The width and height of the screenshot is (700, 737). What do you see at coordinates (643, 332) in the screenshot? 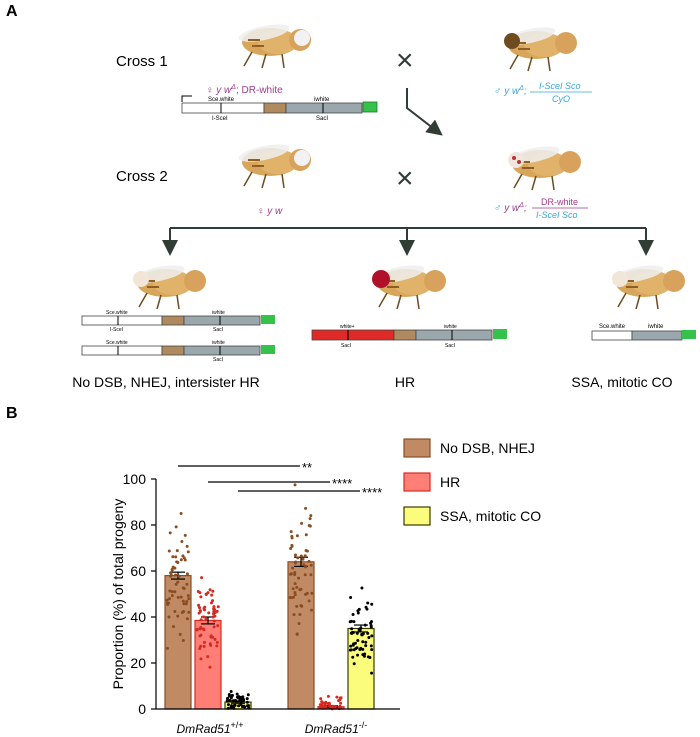
I see `outcome3-construct: Sce.white iwhite` at bounding box center [643, 332].